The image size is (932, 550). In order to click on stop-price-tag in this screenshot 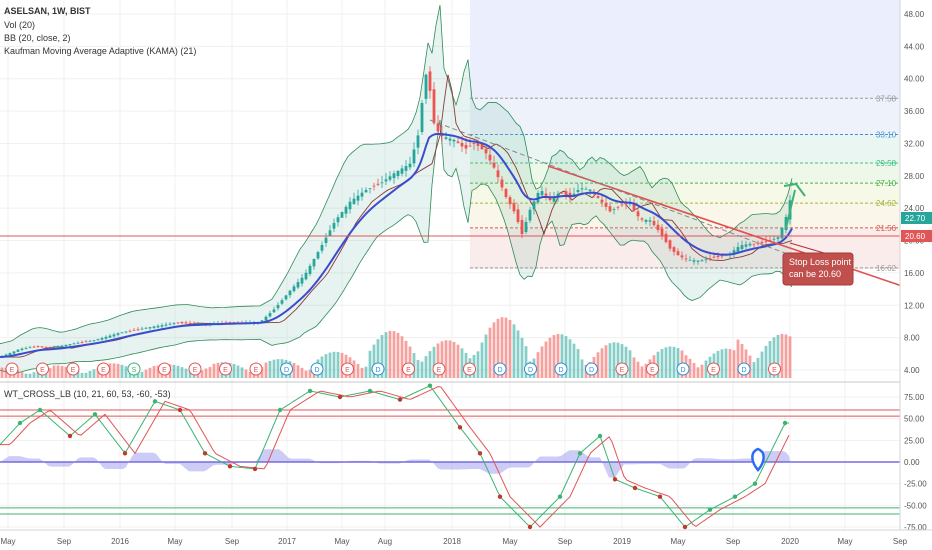, I will do `click(916, 236)`.